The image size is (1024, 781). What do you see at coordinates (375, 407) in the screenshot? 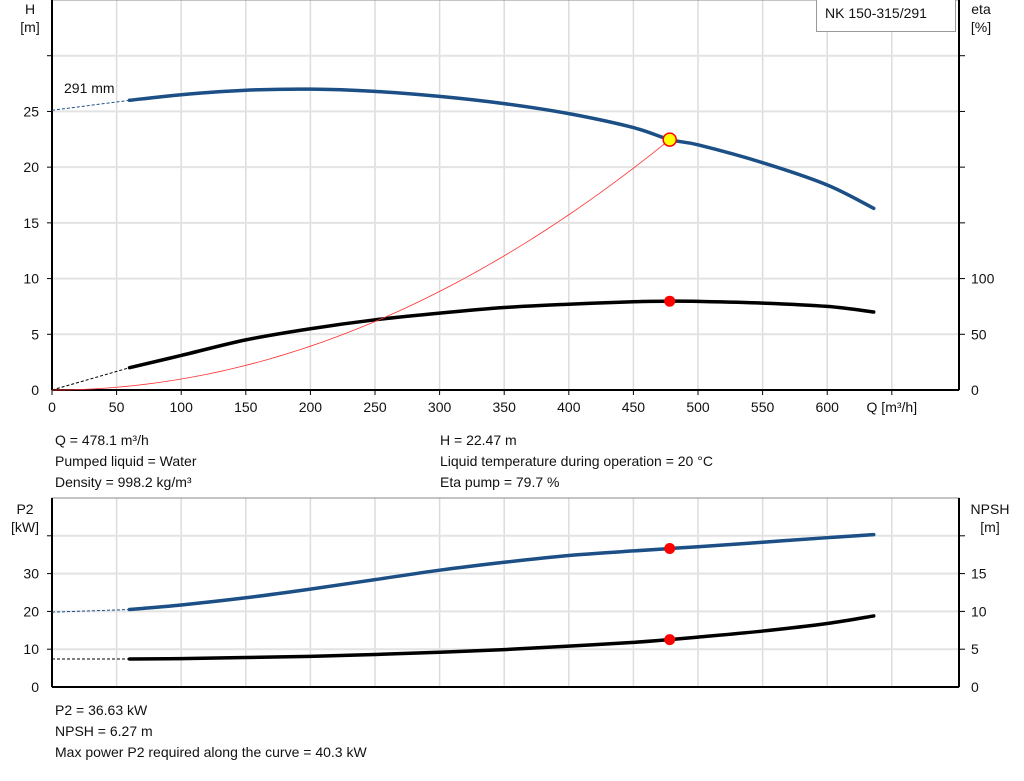
I see `x-tick-label: 250` at bounding box center [375, 407].